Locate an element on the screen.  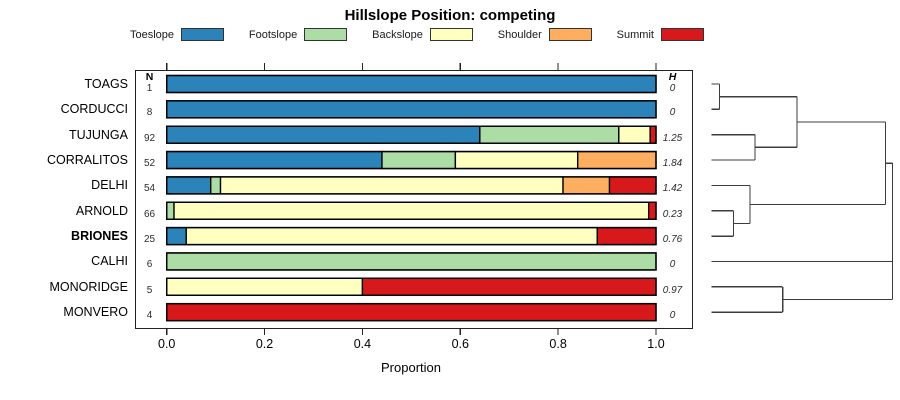
h-value: 1.25 is located at coordinates (672, 138).